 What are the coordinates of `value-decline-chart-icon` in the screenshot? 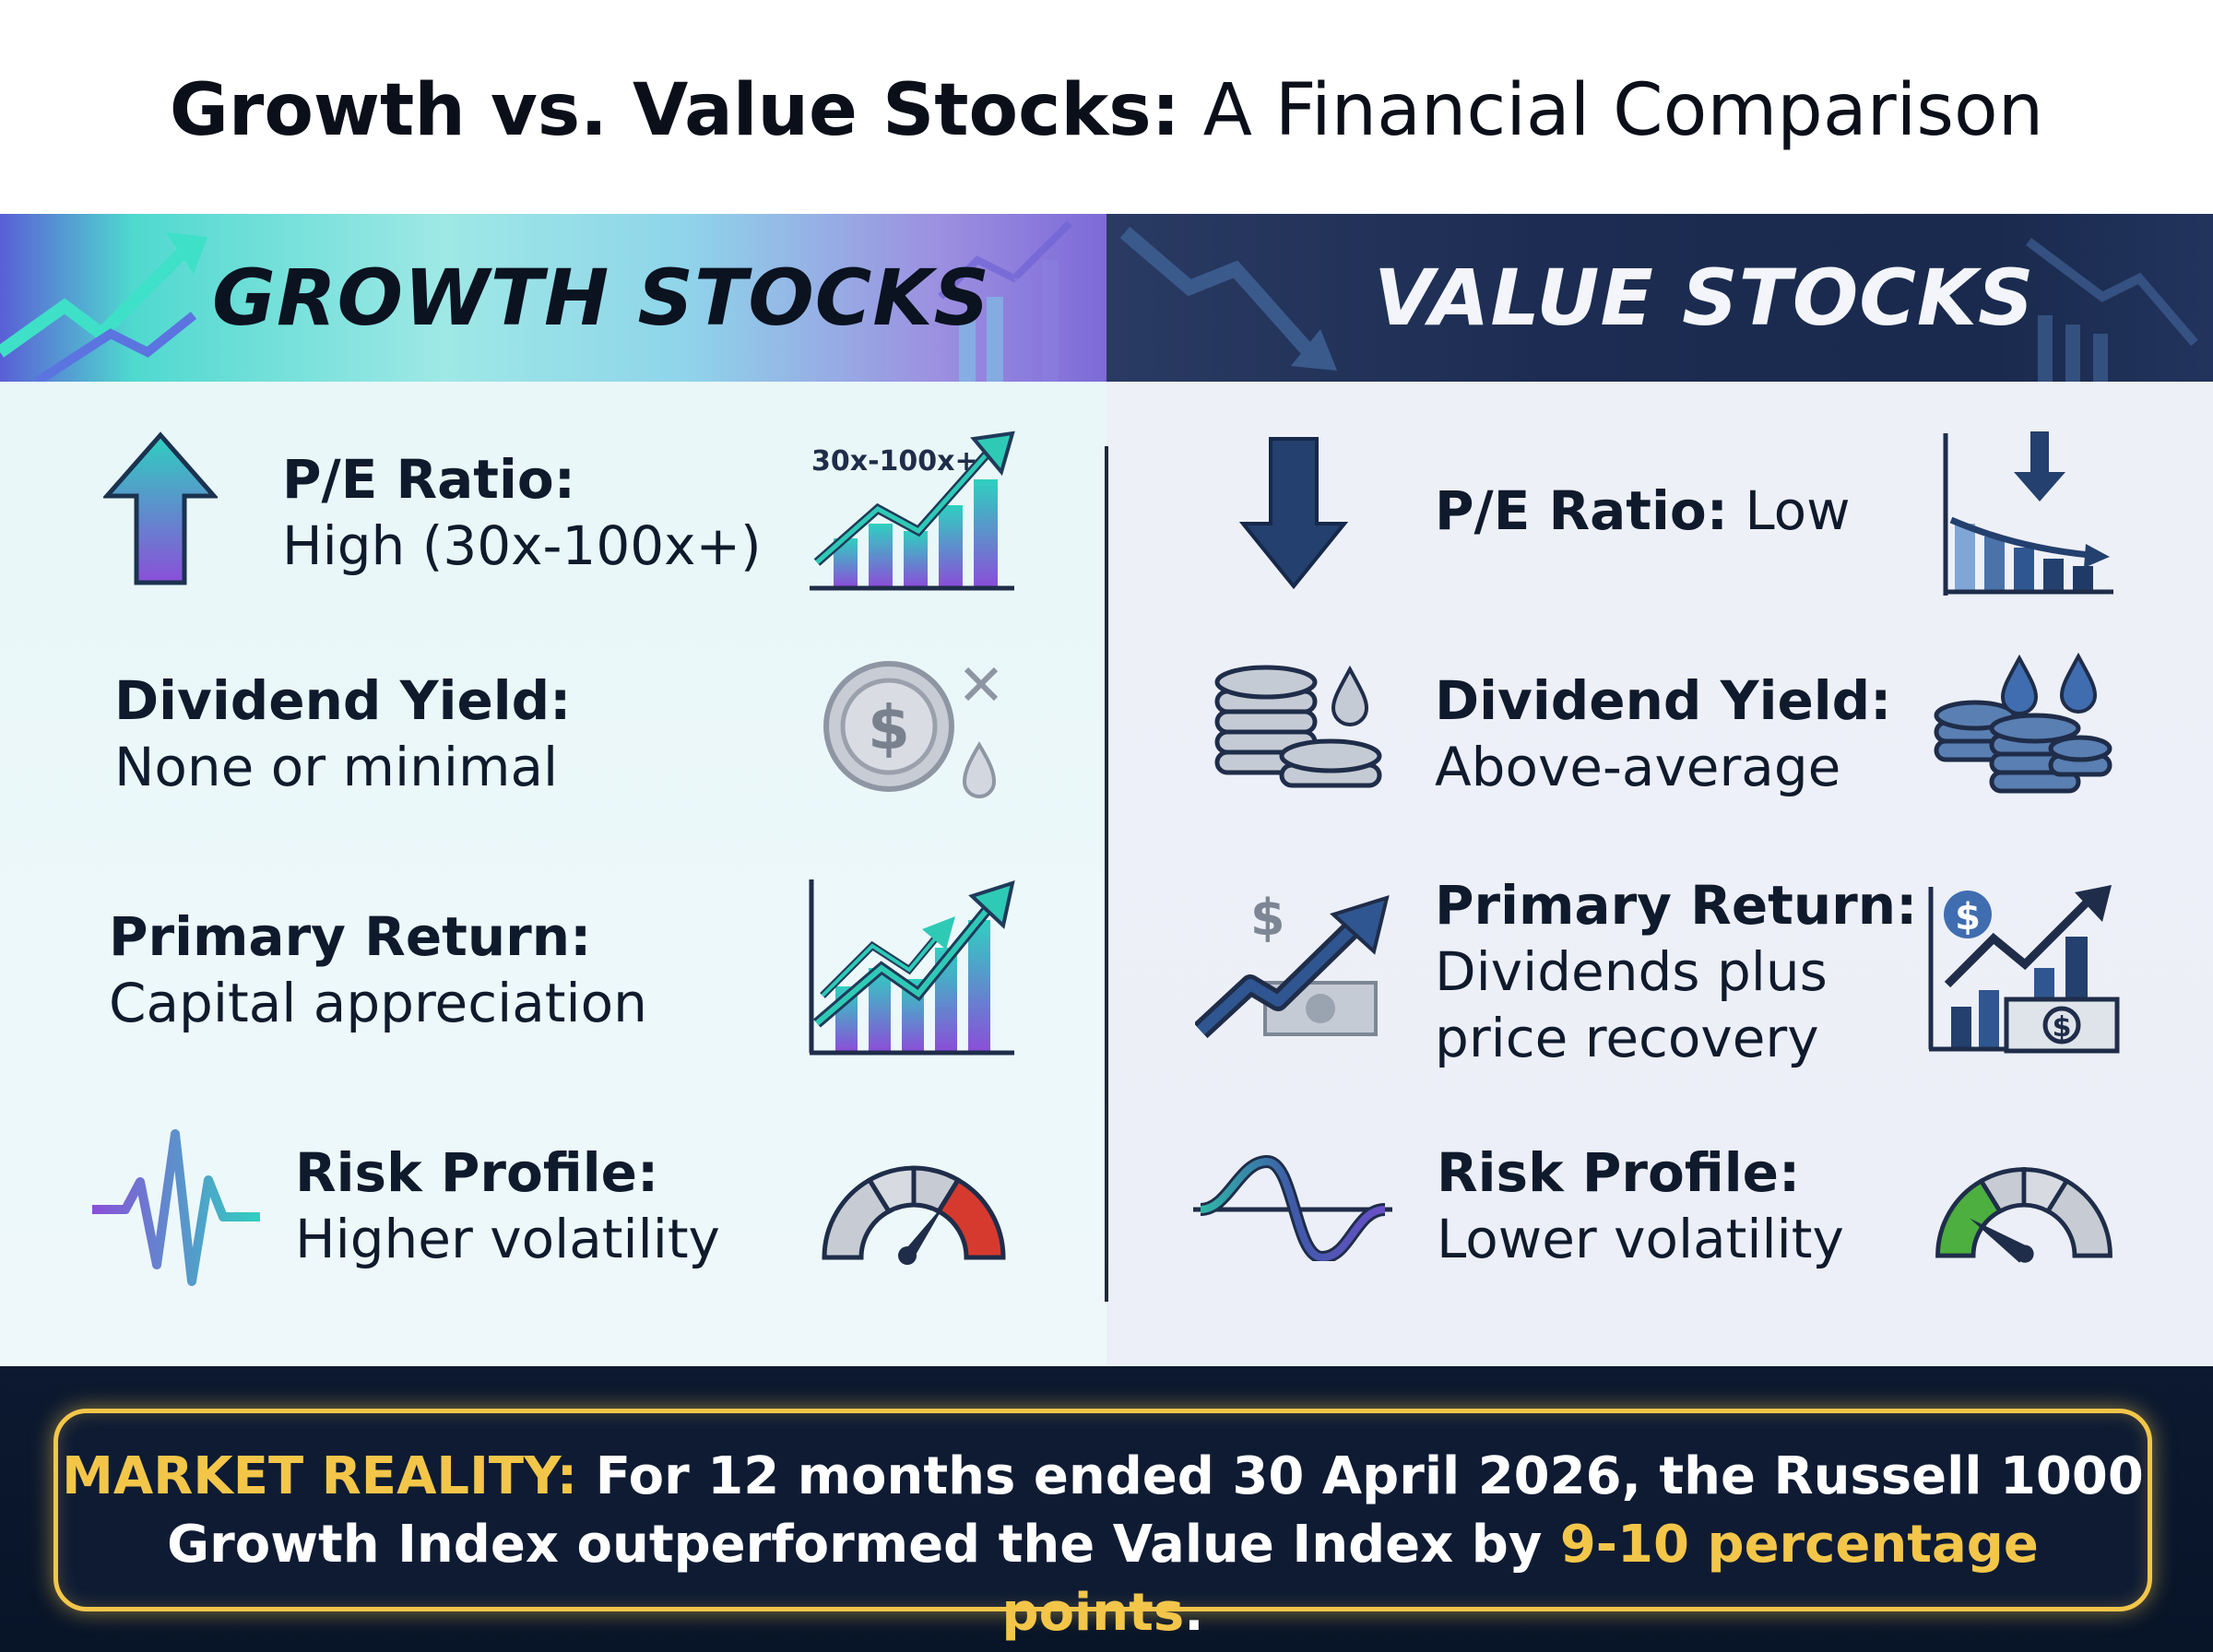 It's located at (2028, 513).